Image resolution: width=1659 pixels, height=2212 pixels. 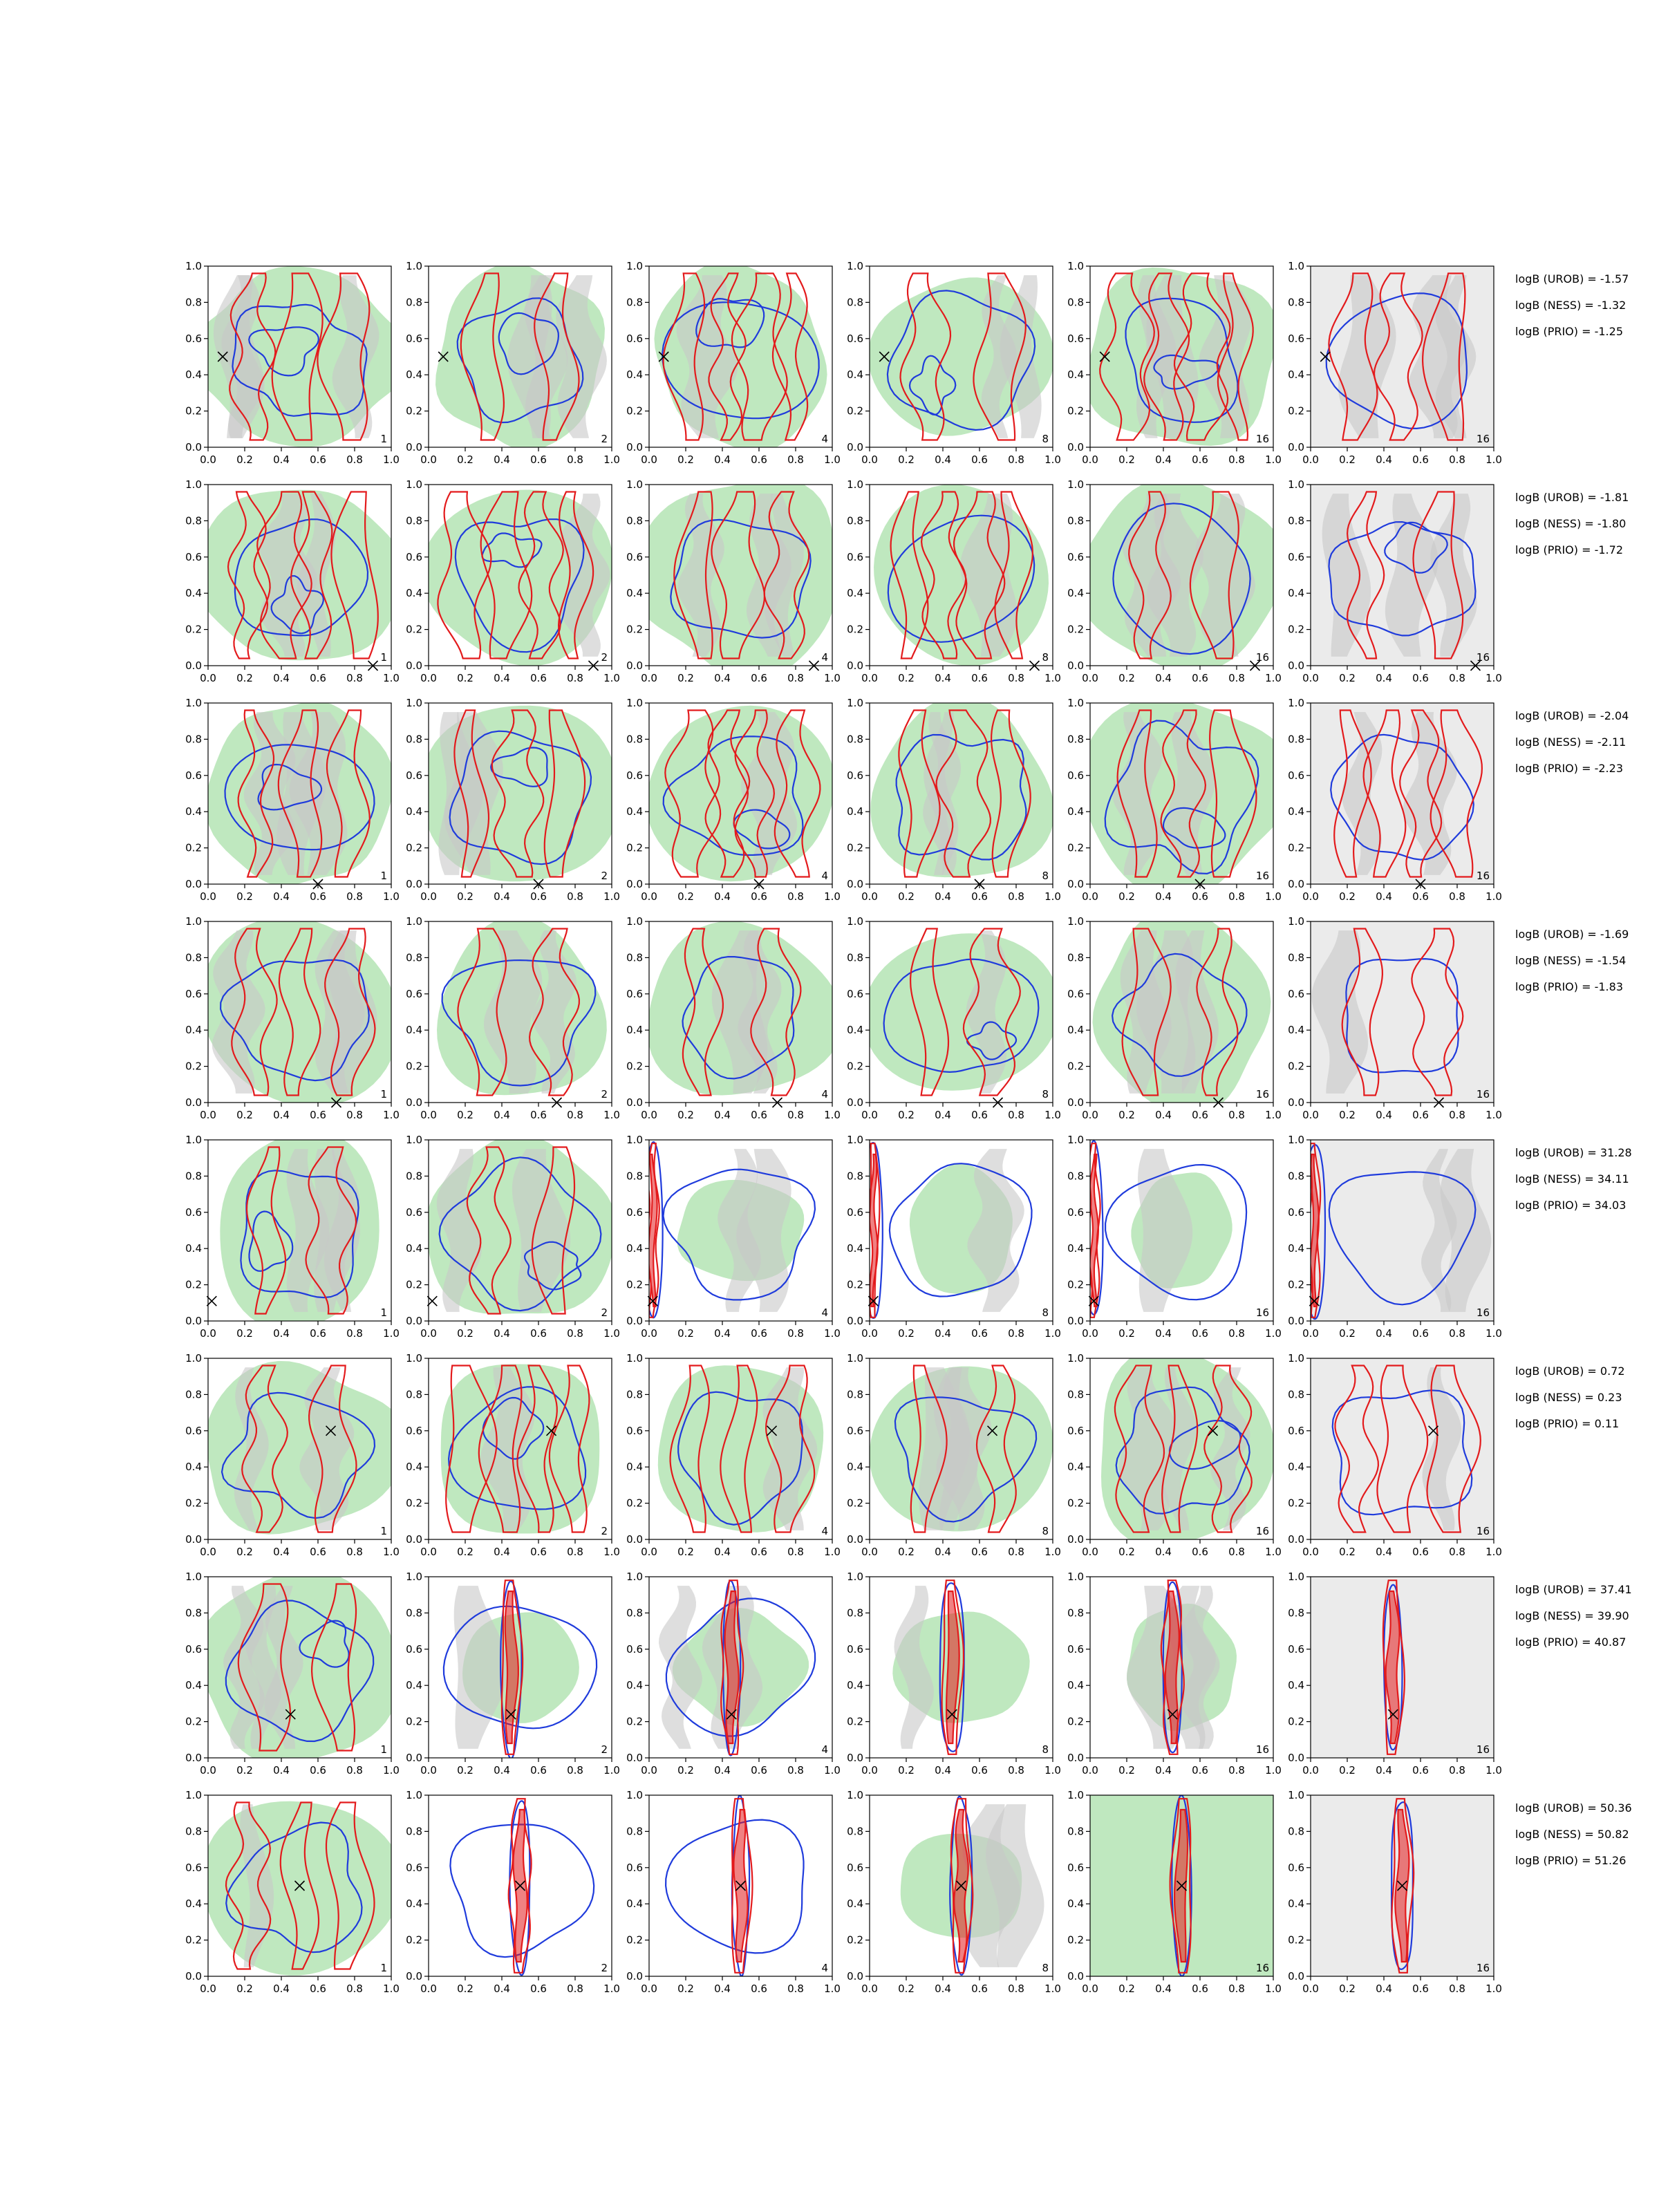 What do you see at coordinates (954, 363) in the screenshot?
I see `panel-r1-c4: 0.00.0 0.2 0.2 0.4 0.4 0.6 0.6 0.8 0.8 1.0 1.0 8` at bounding box center [954, 363].